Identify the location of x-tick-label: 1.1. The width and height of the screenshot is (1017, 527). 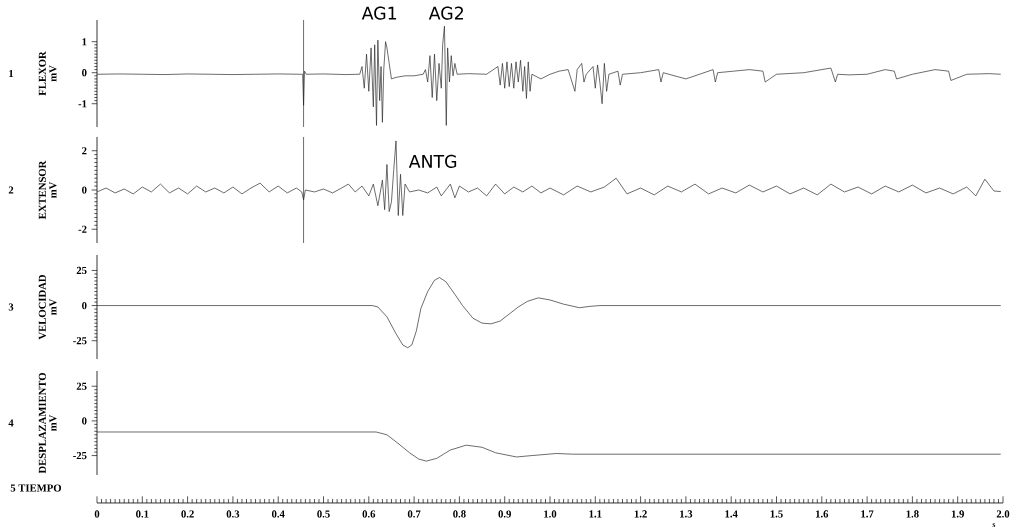
(595, 514).